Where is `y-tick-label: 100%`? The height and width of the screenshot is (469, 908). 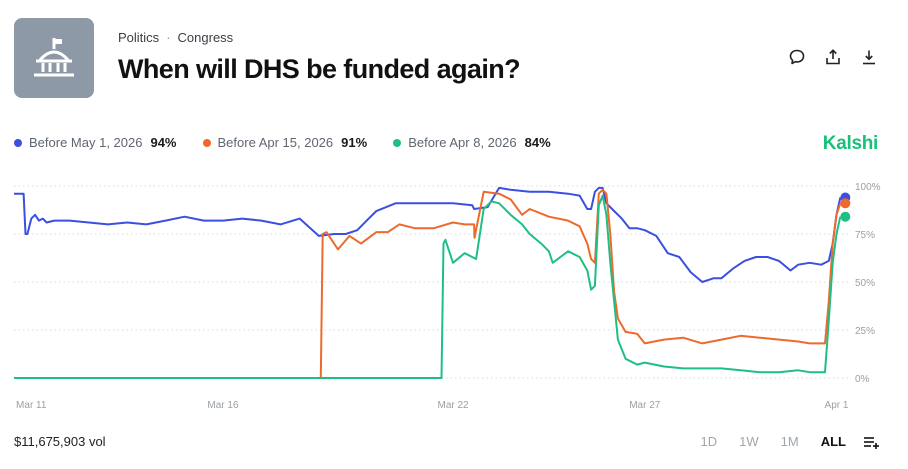
y-tick-label: 100% is located at coordinates (868, 187).